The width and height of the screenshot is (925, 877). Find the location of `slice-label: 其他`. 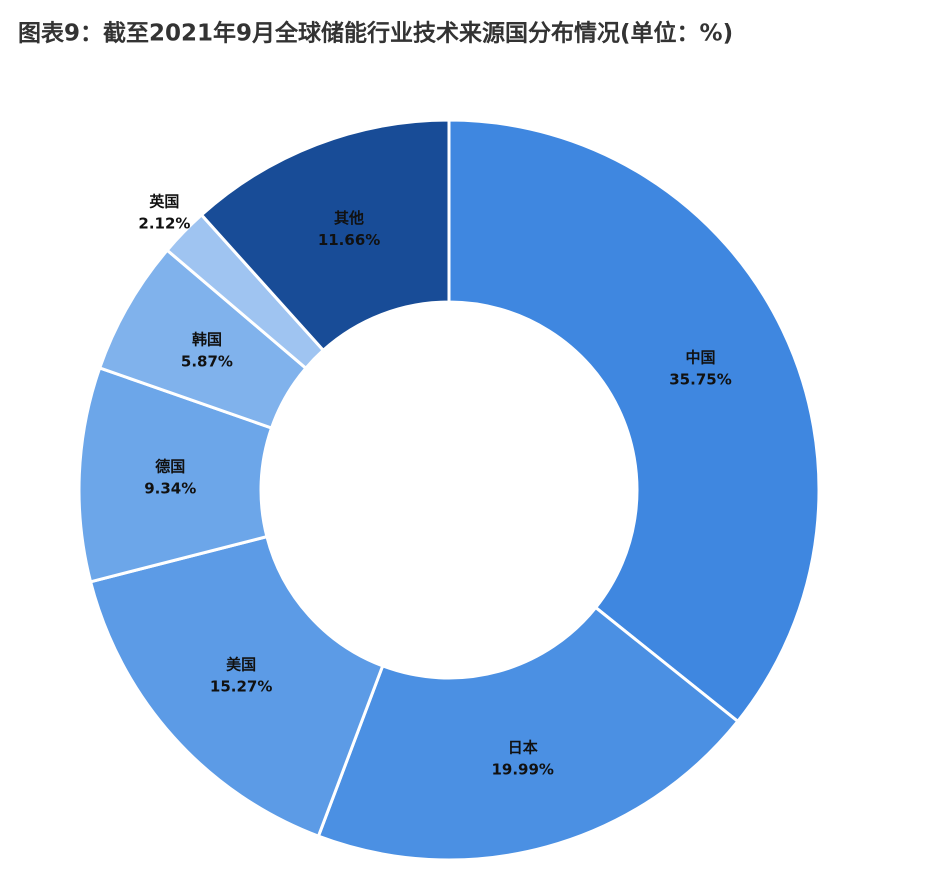

slice-label: 其他 is located at coordinates (349, 218).